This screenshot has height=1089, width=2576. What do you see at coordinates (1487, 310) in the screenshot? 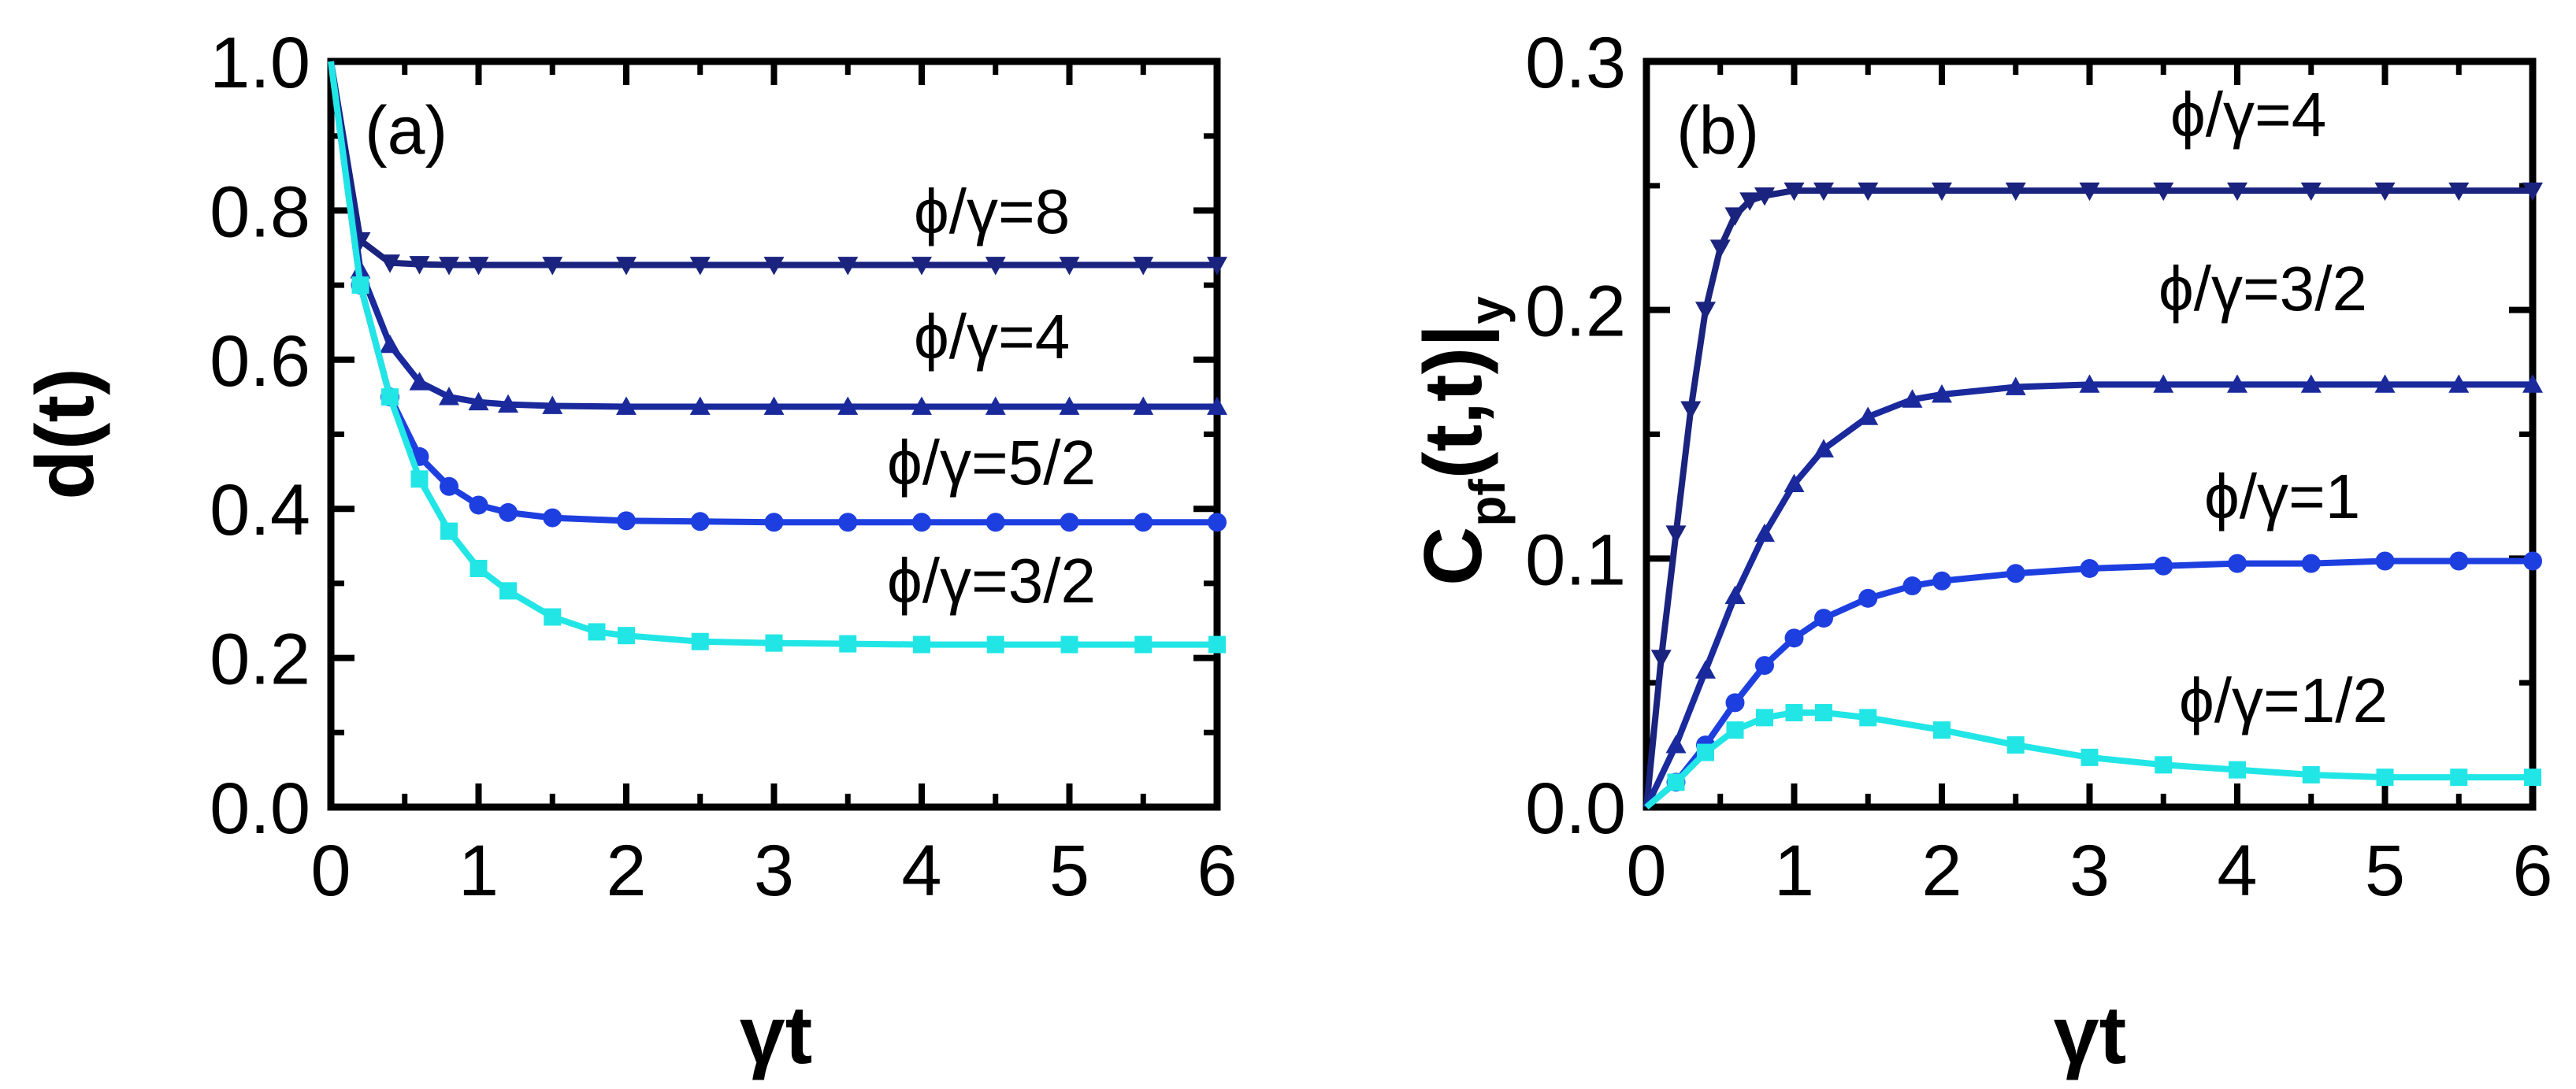
I see `panel-b-y-axis-title-sub2: y` at bounding box center [1487, 310].